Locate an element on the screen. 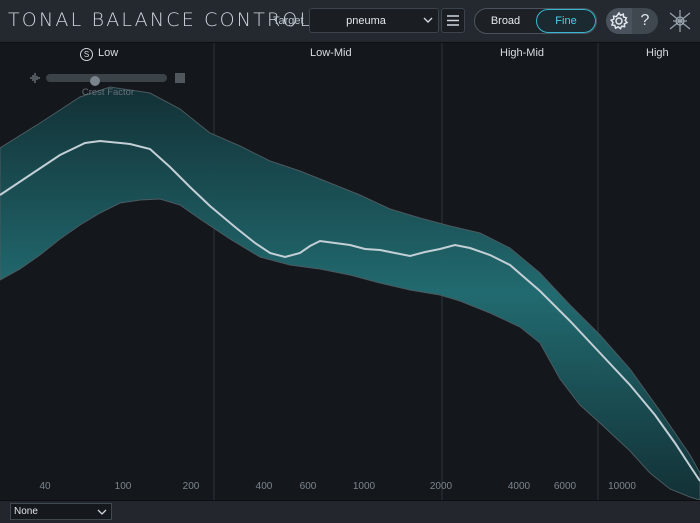 This screenshot has height=523, width=700. settings-button is located at coordinates (619, 21).